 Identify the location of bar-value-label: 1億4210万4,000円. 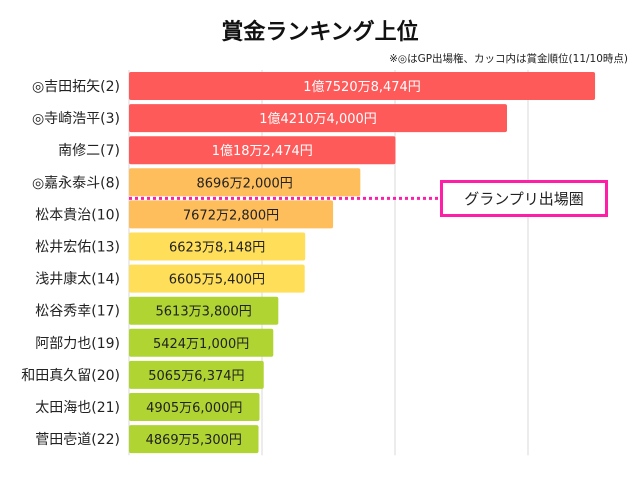
(318, 119).